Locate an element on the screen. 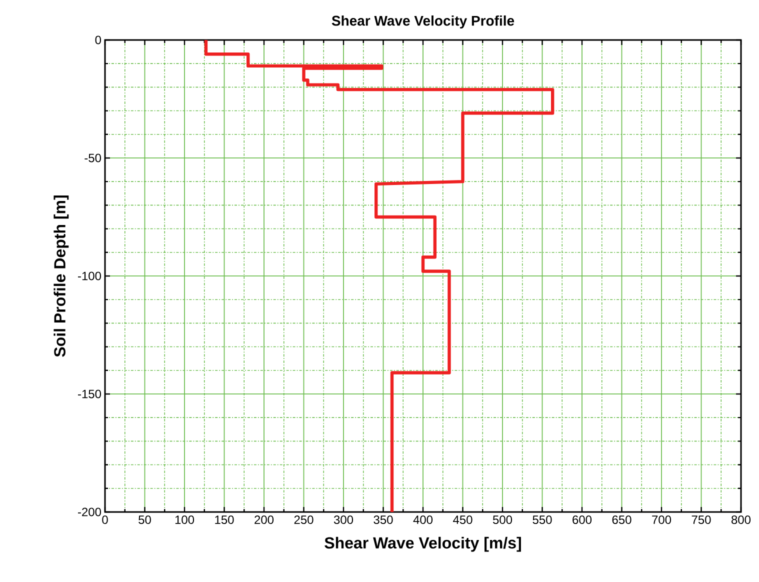  x-tick-label: 150 is located at coordinates (224, 520).